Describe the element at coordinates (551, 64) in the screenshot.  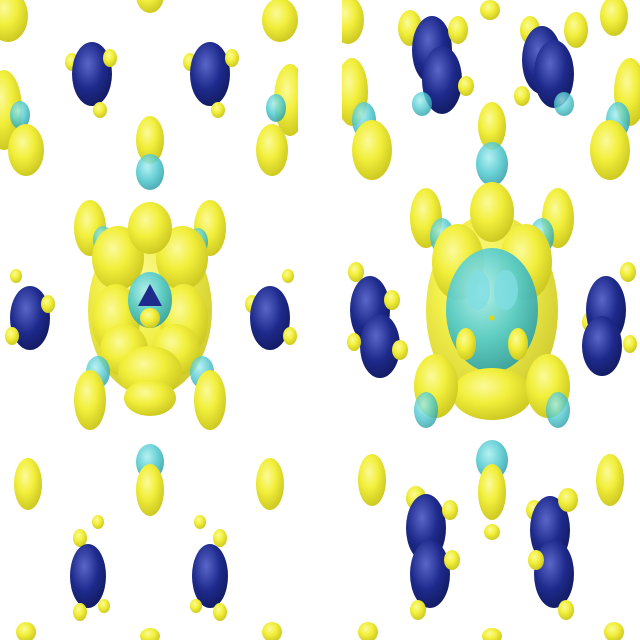
I see `atom-pair-top-right` at that location.